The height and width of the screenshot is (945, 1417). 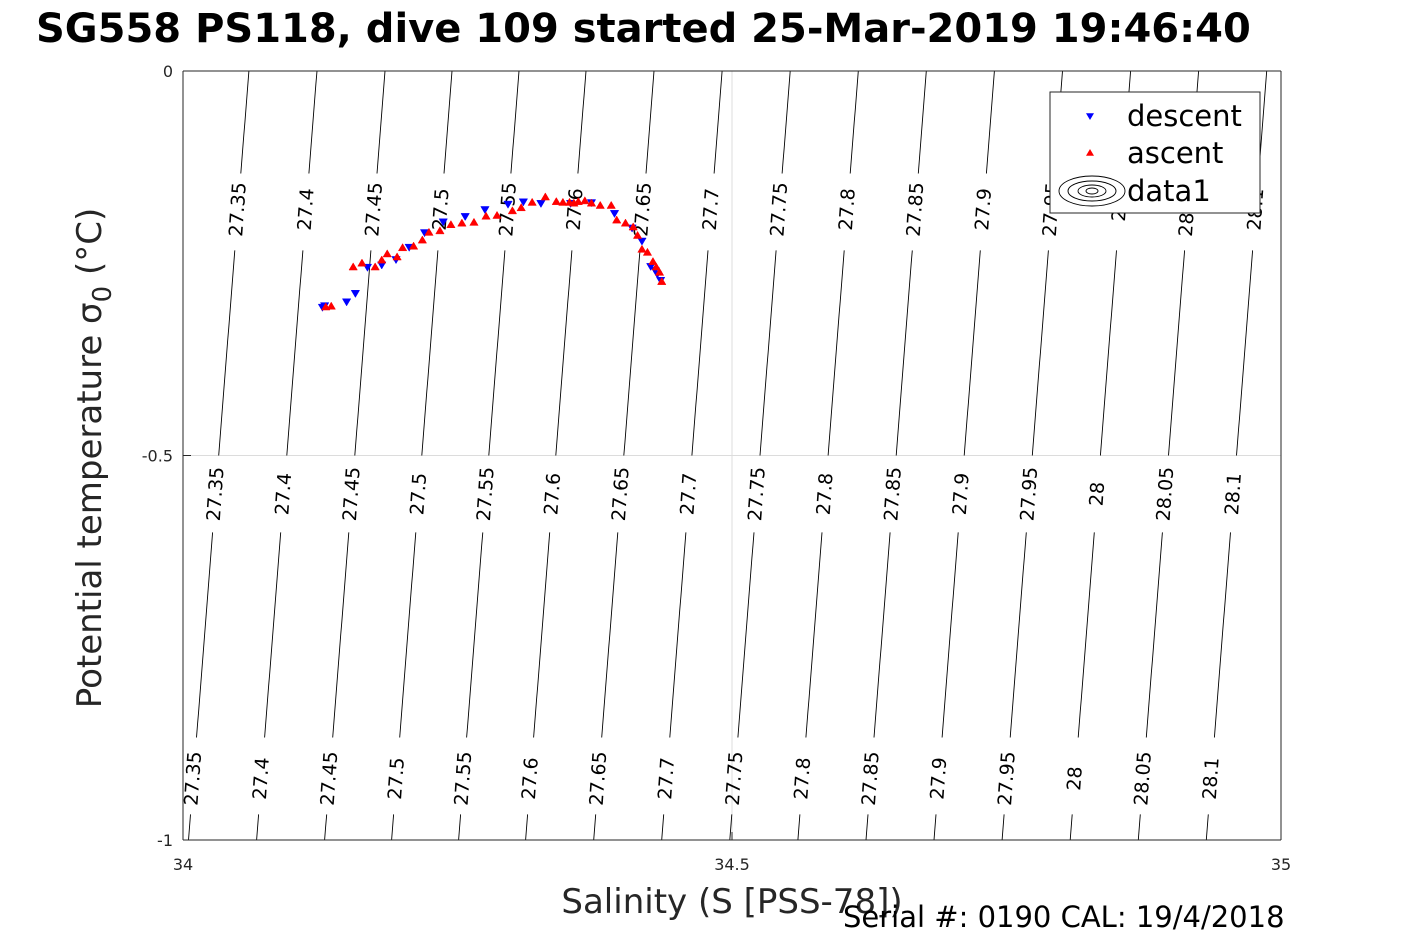 What do you see at coordinates (165, 840) in the screenshot?
I see `y-tick-label: -1` at bounding box center [165, 840].